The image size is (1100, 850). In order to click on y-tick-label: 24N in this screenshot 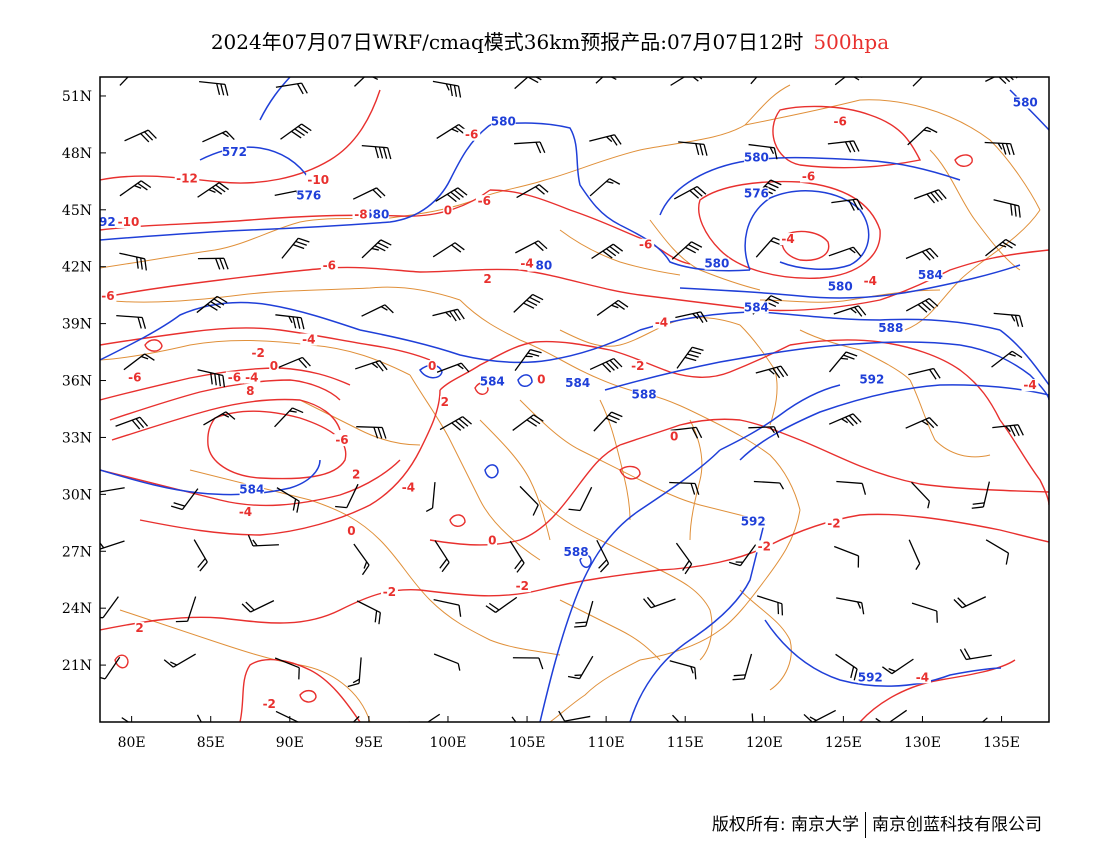, I will do `click(77, 609)`.